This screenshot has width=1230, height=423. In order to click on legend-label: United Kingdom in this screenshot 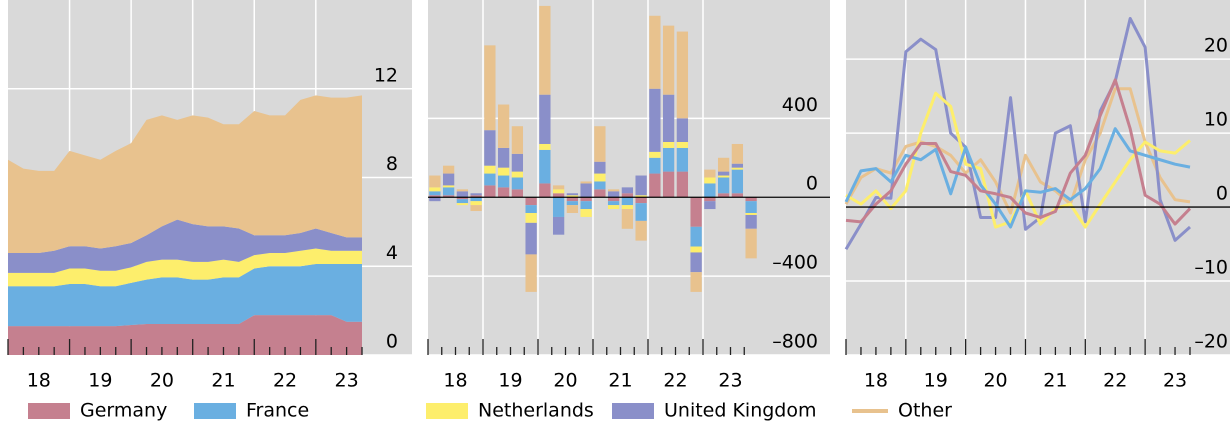, I will do `click(740, 411)`.